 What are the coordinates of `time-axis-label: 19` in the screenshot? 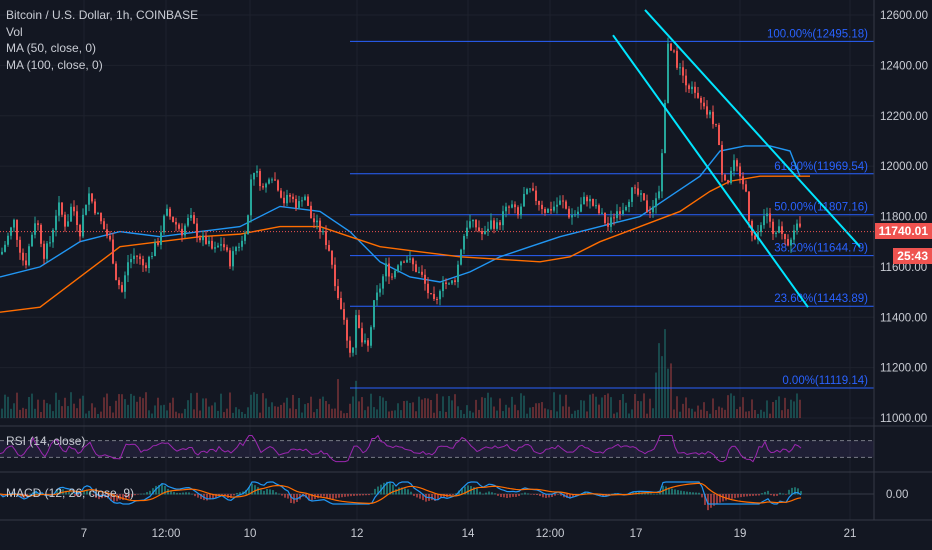 It's located at (740, 534).